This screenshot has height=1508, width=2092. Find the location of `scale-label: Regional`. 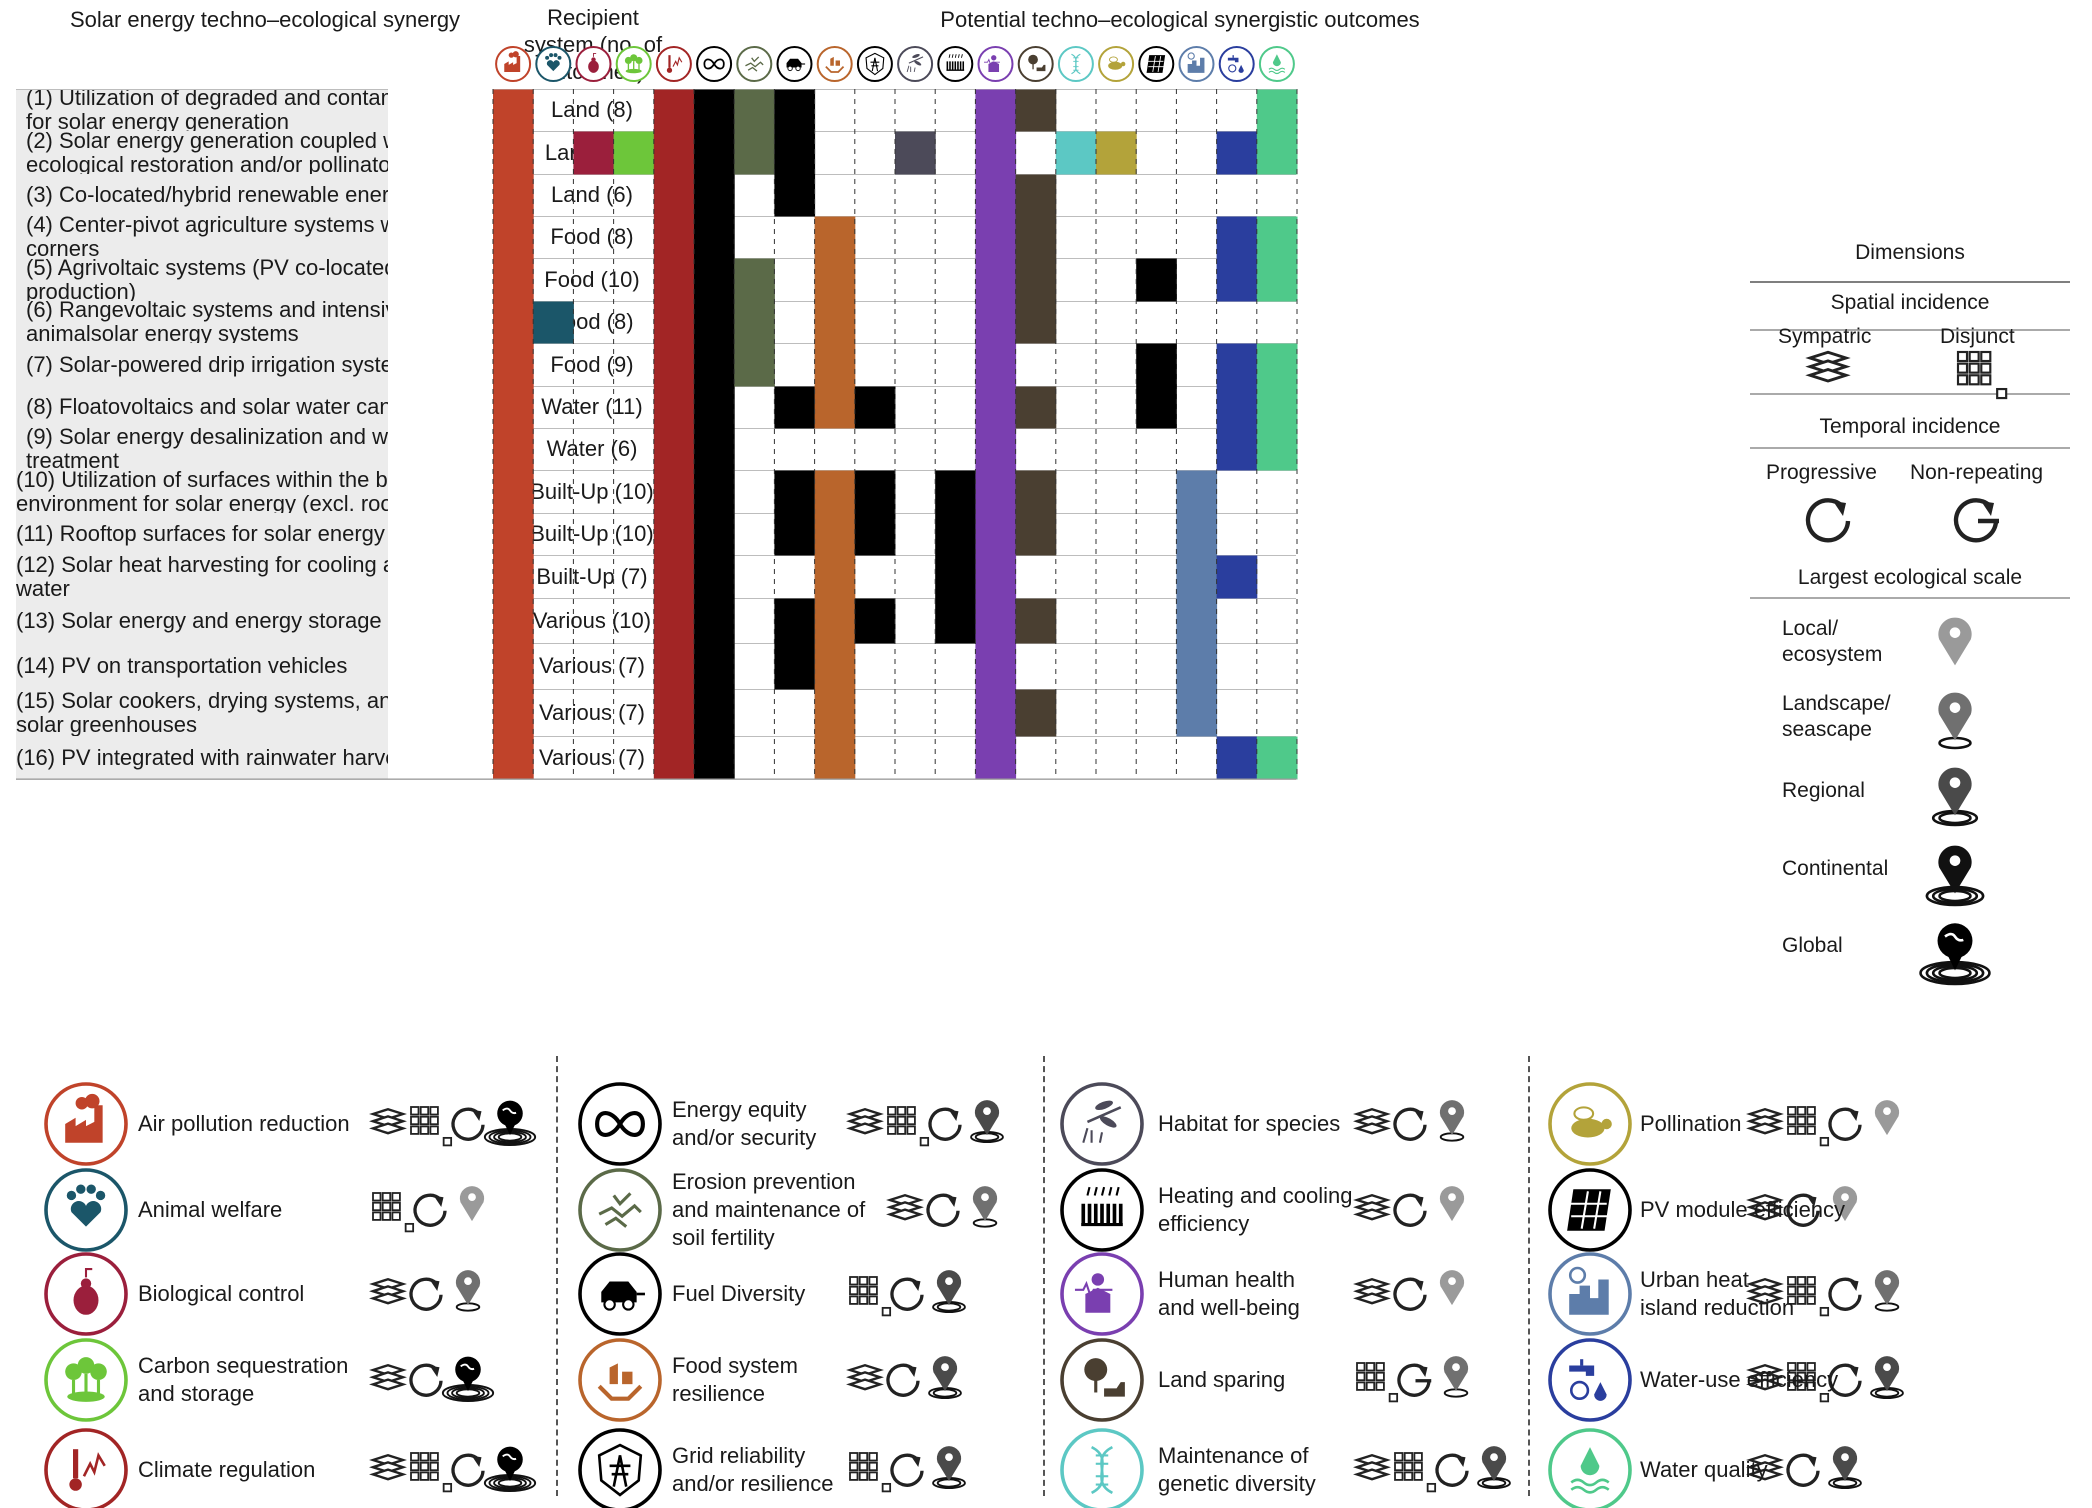

scale-label: Regional is located at coordinates (1823, 790).